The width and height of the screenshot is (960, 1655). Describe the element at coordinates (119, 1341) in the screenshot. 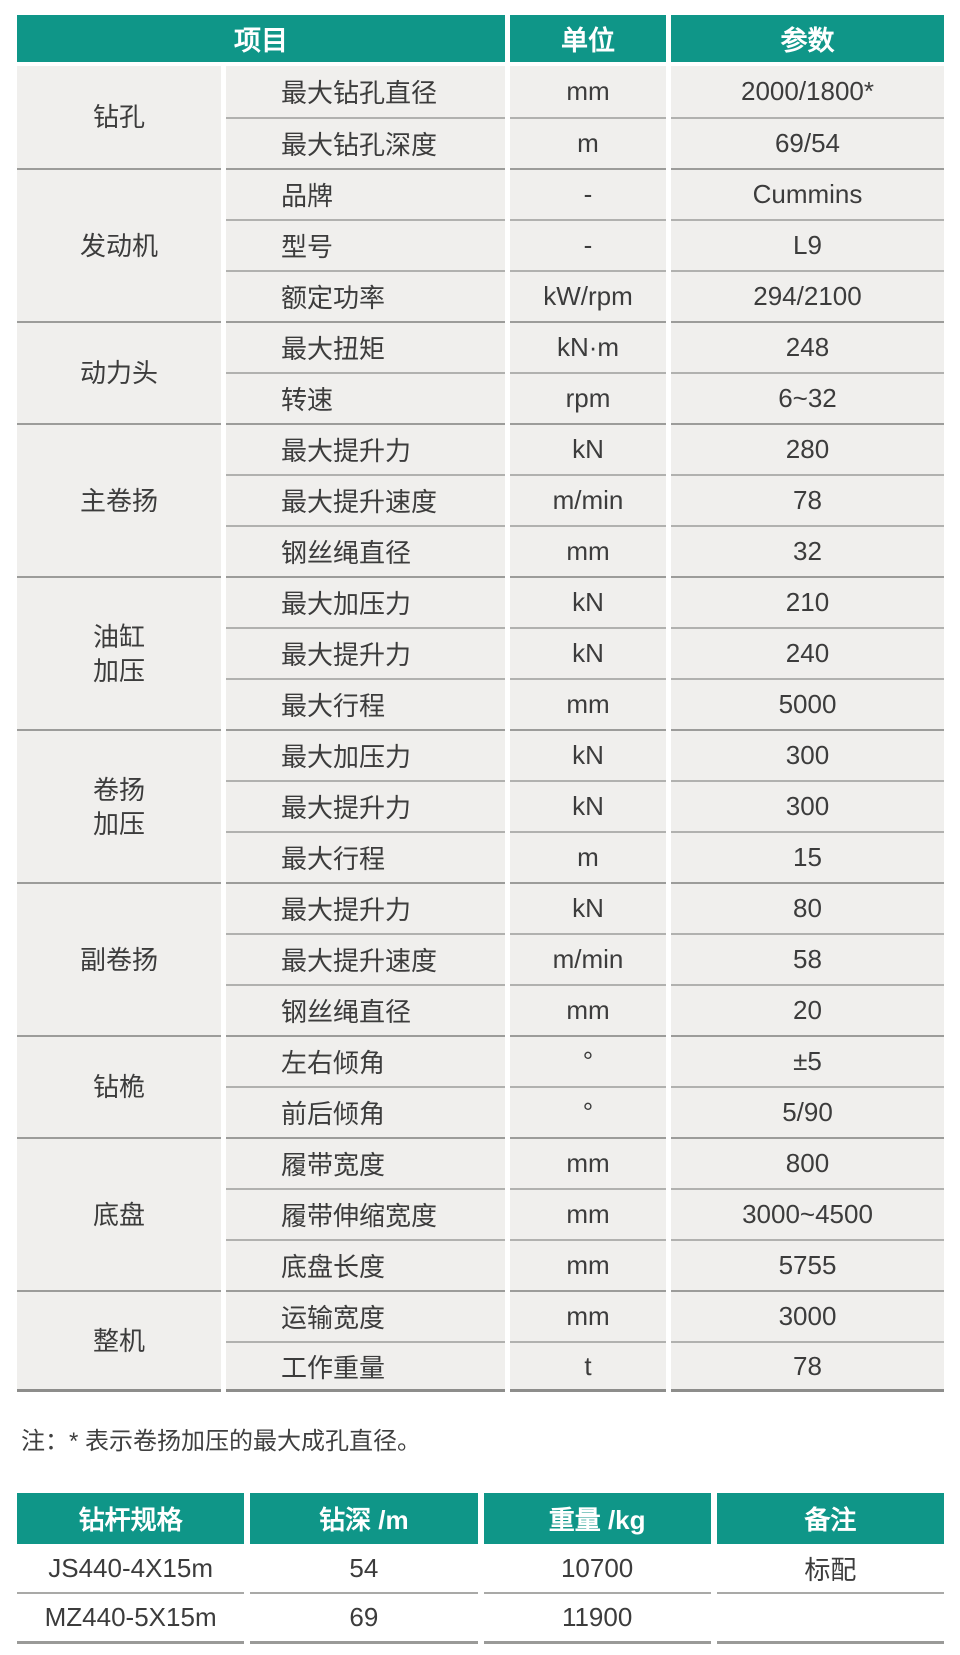

I see `spec-group-label: 整机` at that location.